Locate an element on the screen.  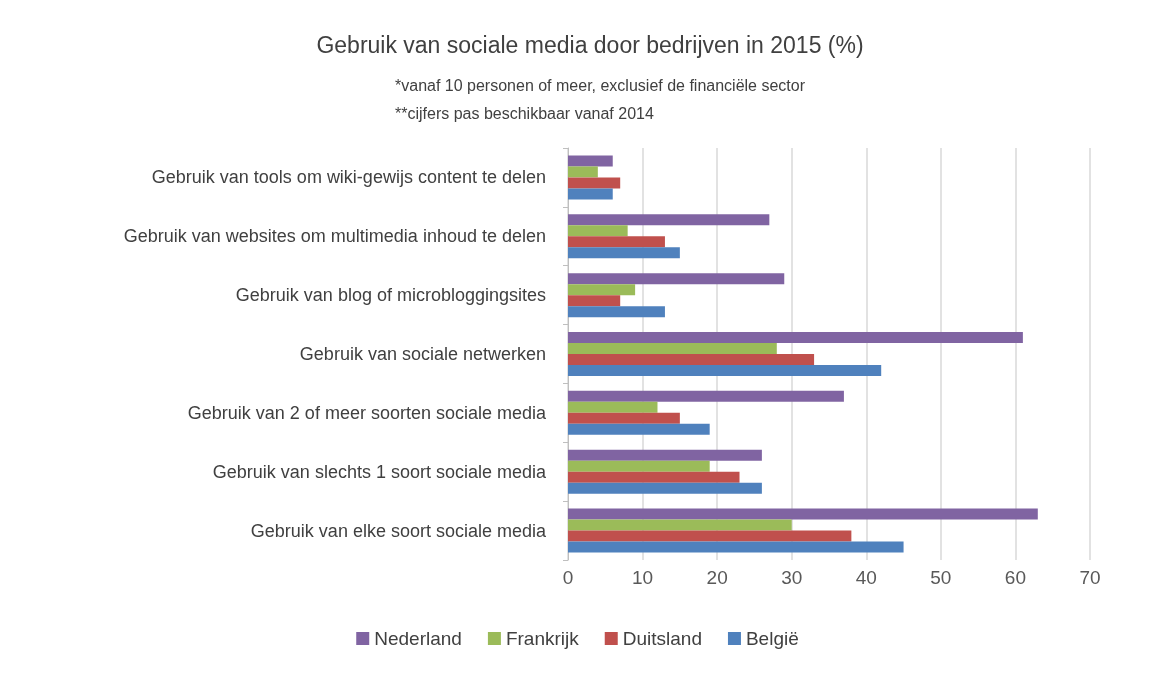
legend-label: Nederland is located at coordinates (418, 638).